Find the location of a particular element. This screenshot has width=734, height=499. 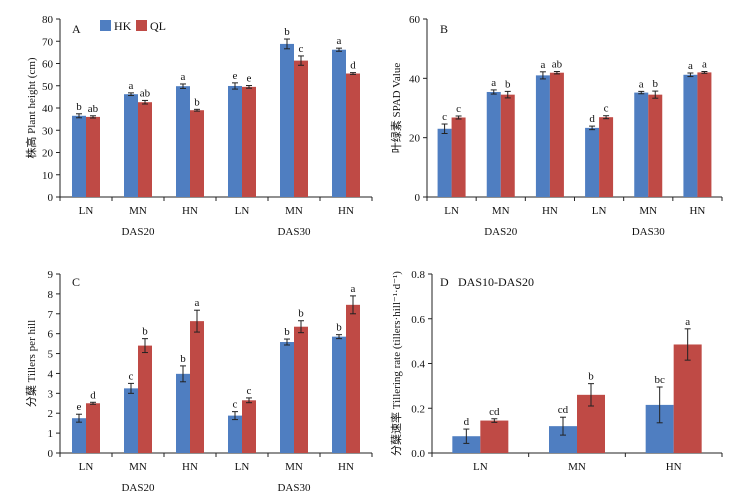

y-tick-label: 10 is located at coordinates (48, 176).